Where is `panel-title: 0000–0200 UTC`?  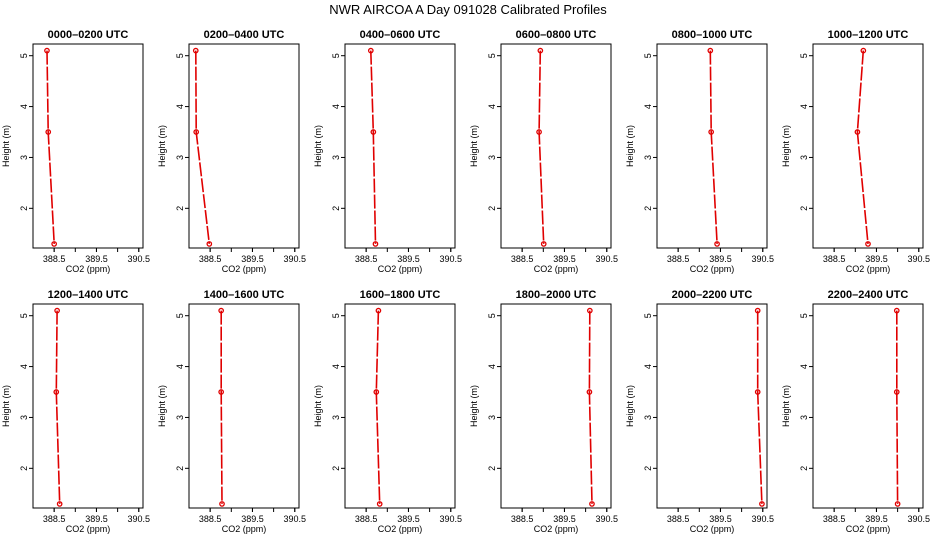 panel-title: 0000–0200 UTC is located at coordinates (88, 35).